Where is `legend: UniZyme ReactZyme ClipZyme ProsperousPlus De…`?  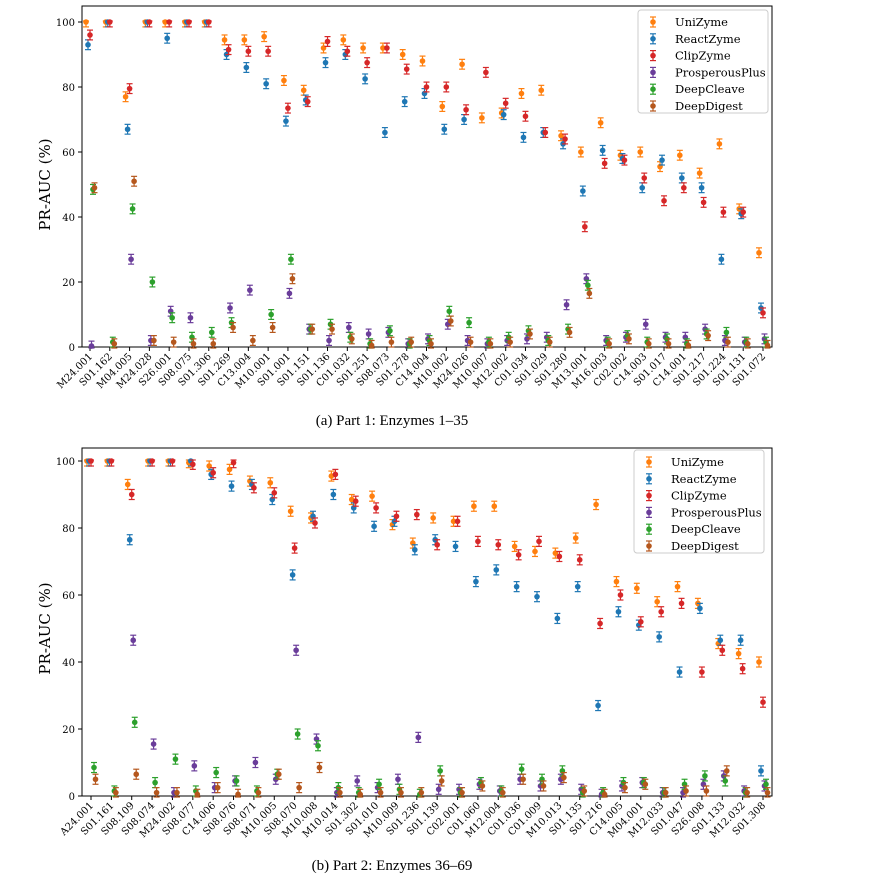 legend: UniZyme ReactZyme ClipZyme ProsperousPlus De… is located at coordinates (703, 61).